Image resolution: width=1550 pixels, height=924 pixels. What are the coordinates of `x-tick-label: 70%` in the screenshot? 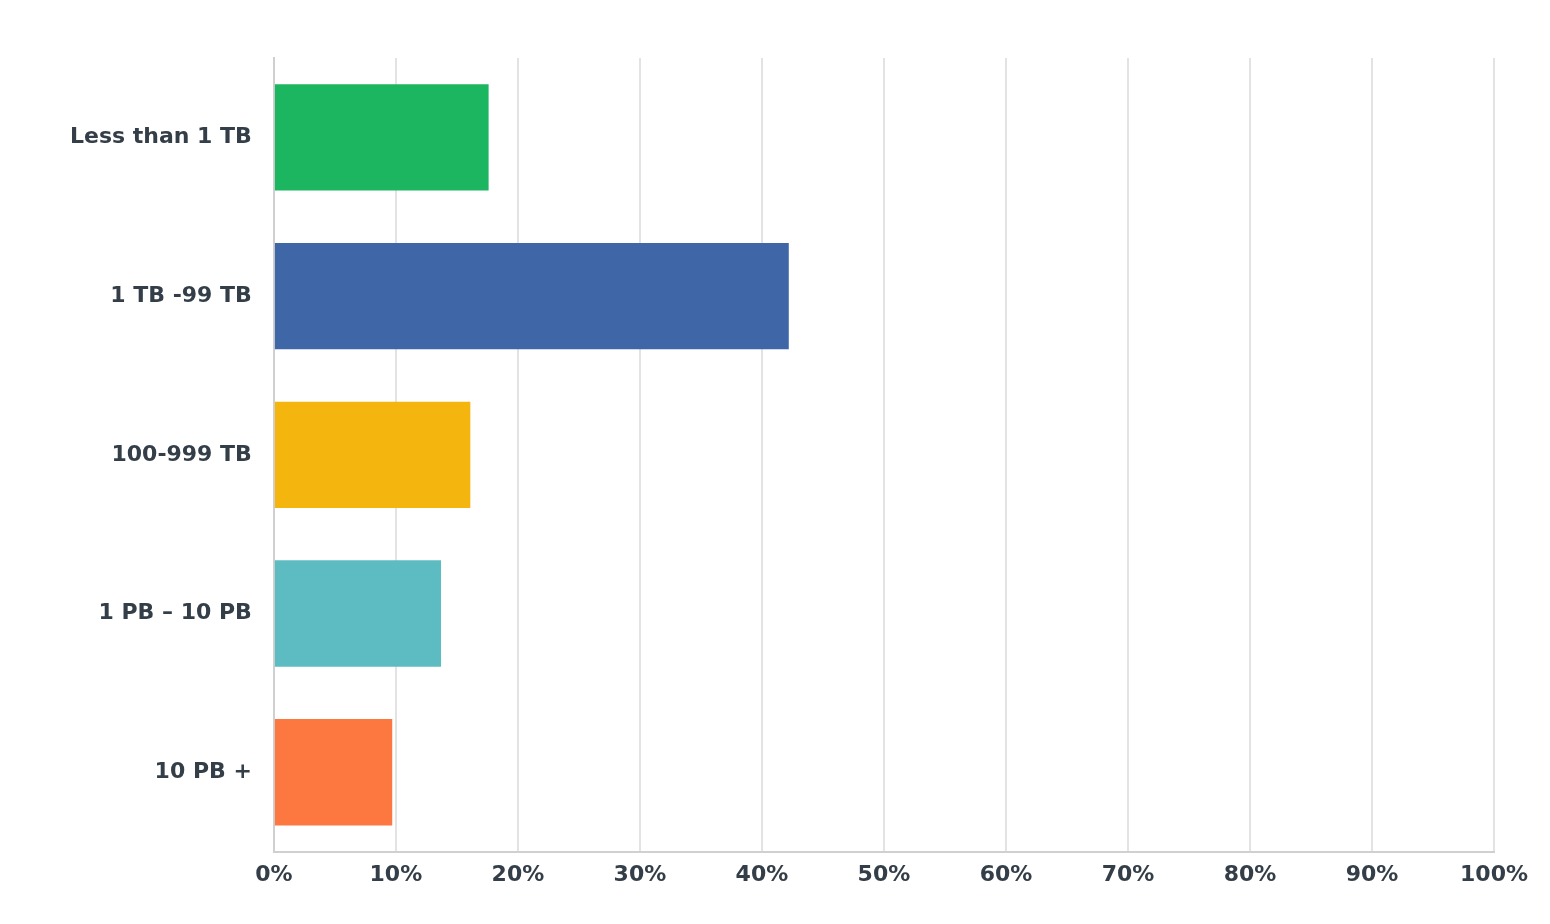 It's located at (1128, 873).